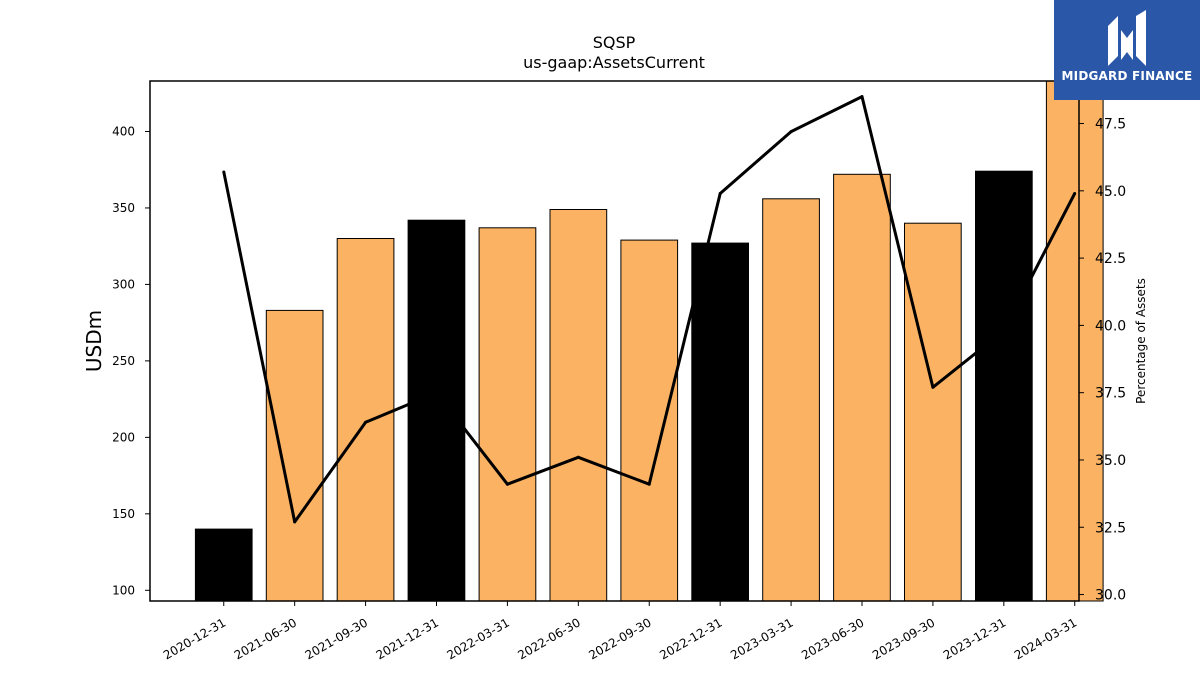  I want to click on x-tick-label: 2023-06-30, so click(832, 638).